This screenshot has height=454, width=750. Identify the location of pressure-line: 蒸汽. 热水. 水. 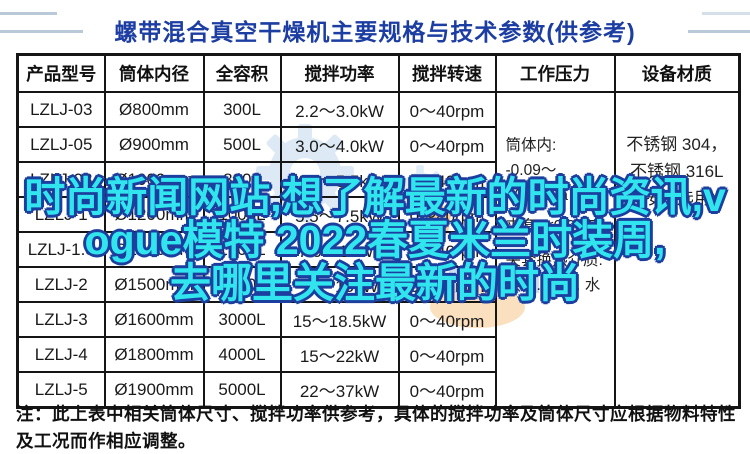
(553, 285).